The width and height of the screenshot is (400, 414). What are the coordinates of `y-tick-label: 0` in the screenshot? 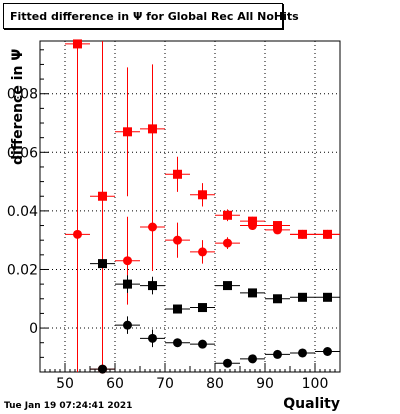 It's located at (33, 329).